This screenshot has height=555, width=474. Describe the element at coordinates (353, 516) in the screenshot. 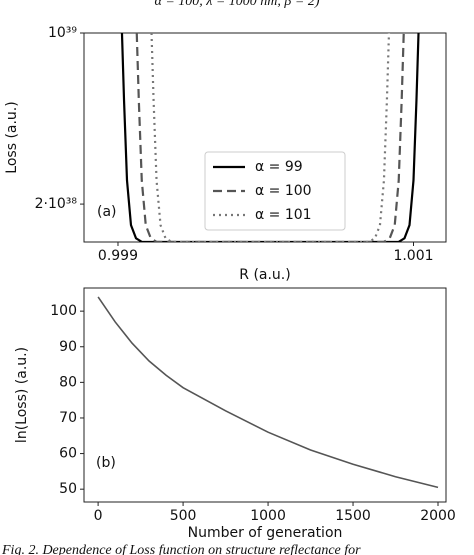

I see `x-tick-label: 1500` at that location.